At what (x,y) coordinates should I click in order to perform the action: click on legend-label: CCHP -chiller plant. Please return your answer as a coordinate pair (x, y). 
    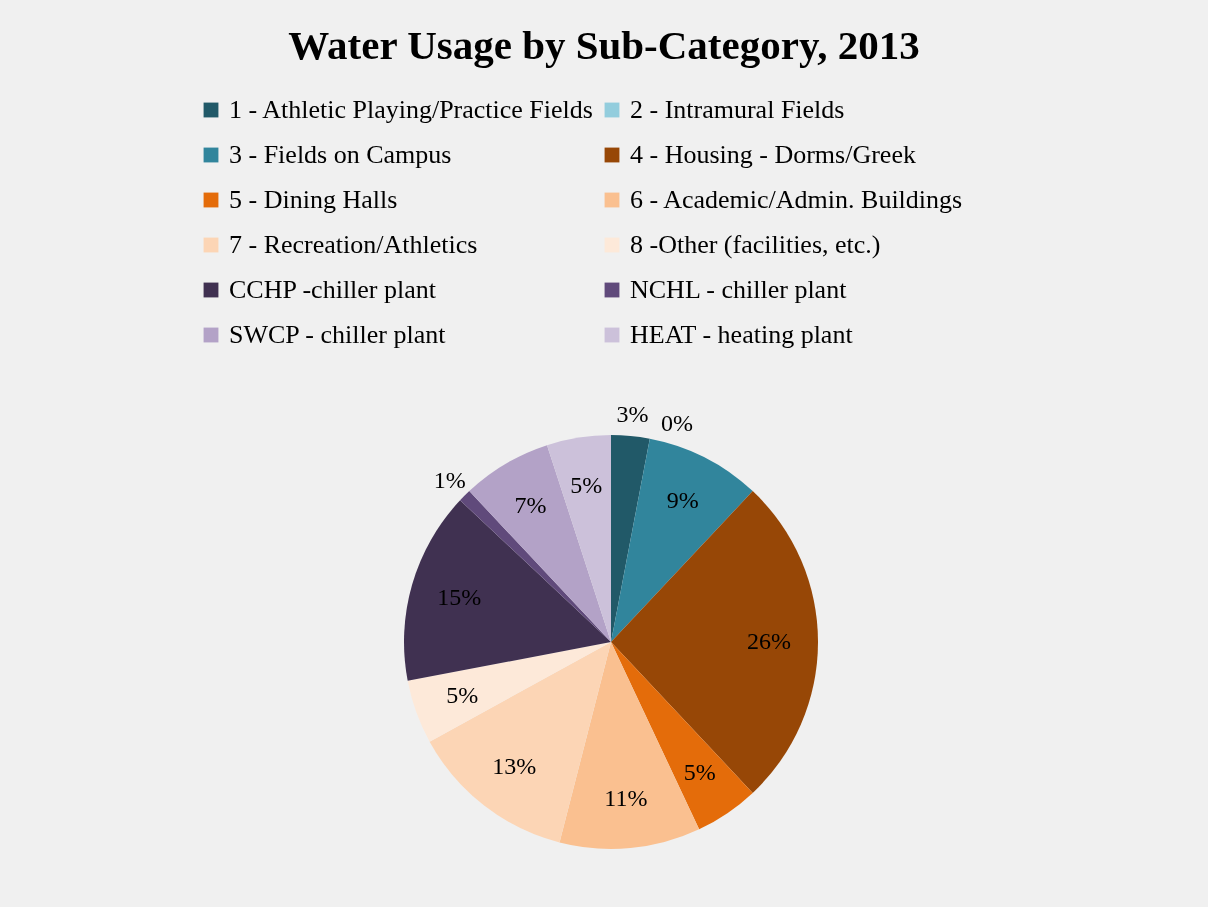
    Looking at the image, I should click on (333, 289).